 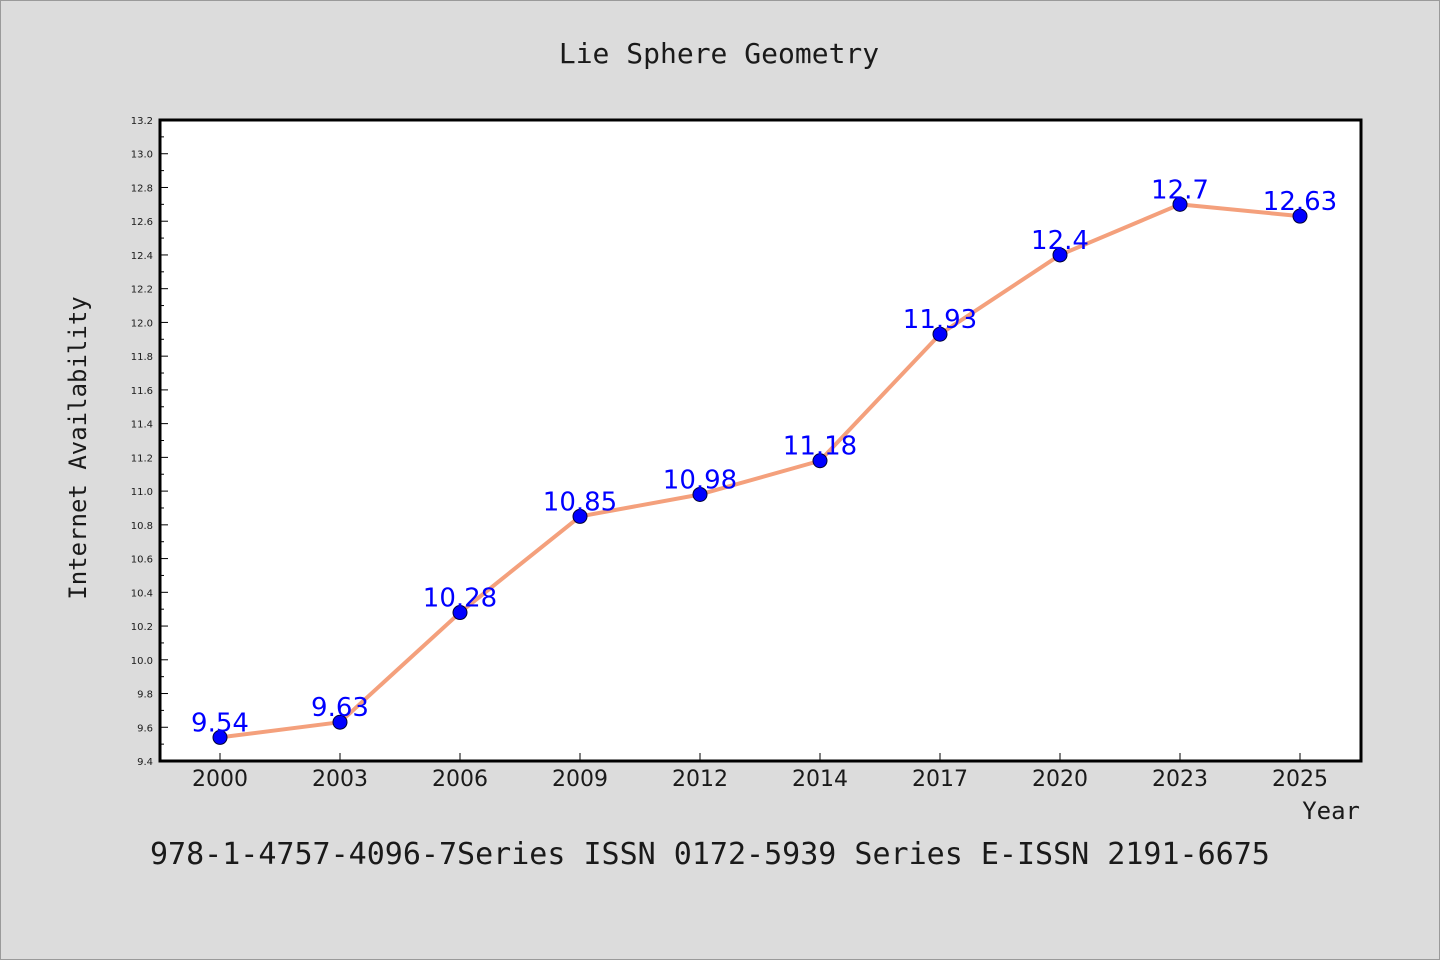 I want to click on data-label: 12.7, so click(x=1180, y=190).